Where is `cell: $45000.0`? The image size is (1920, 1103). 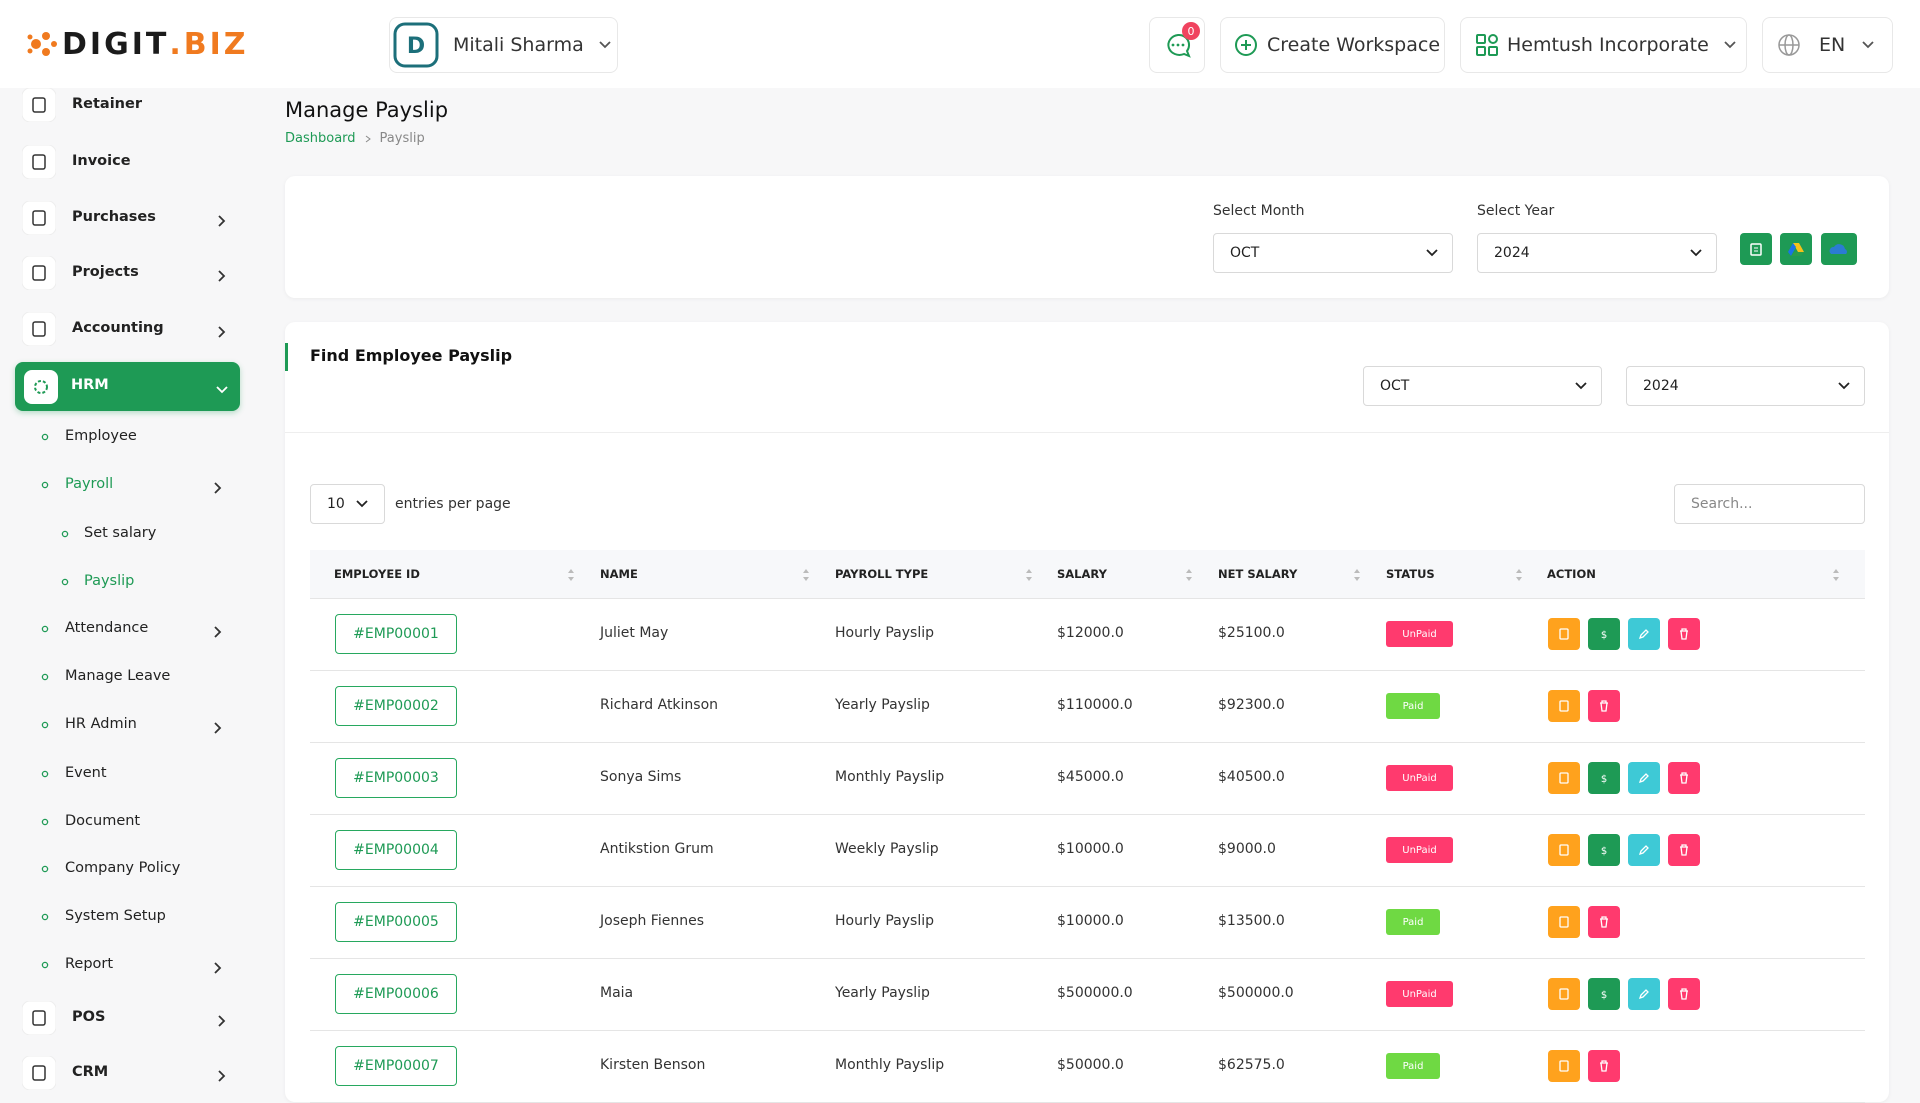
cell: $45000.0 is located at coordinates (1090, 777).